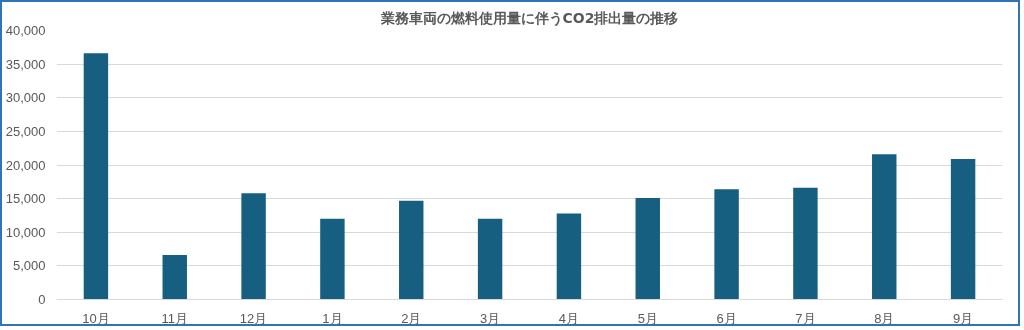  Describe the element at coordinates (529, 18) in the screenshot. I see `chart-title: 業務車両の燃料使用量に伴うCO2排出量の推移` at that location.